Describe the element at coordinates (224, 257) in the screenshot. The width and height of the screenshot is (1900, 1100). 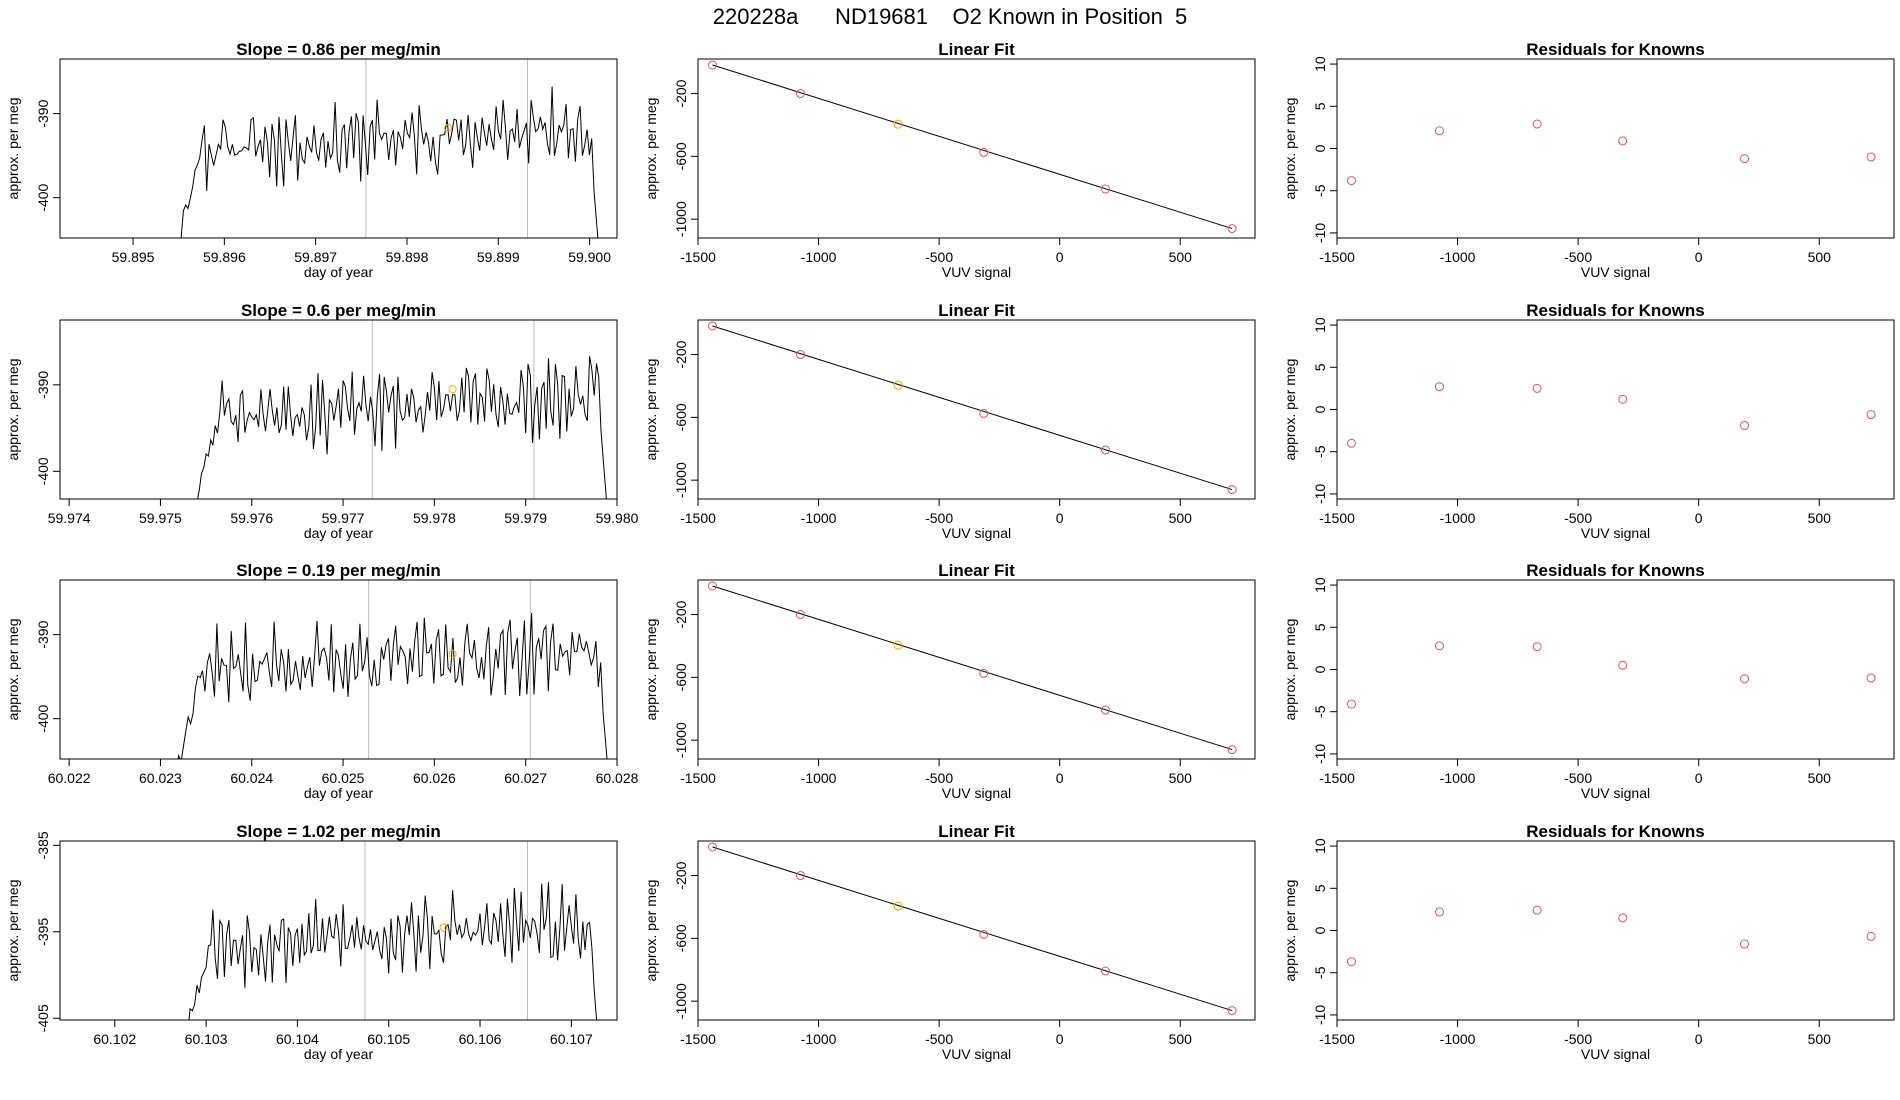
I see `x-tick-label: 59.896` at that location.